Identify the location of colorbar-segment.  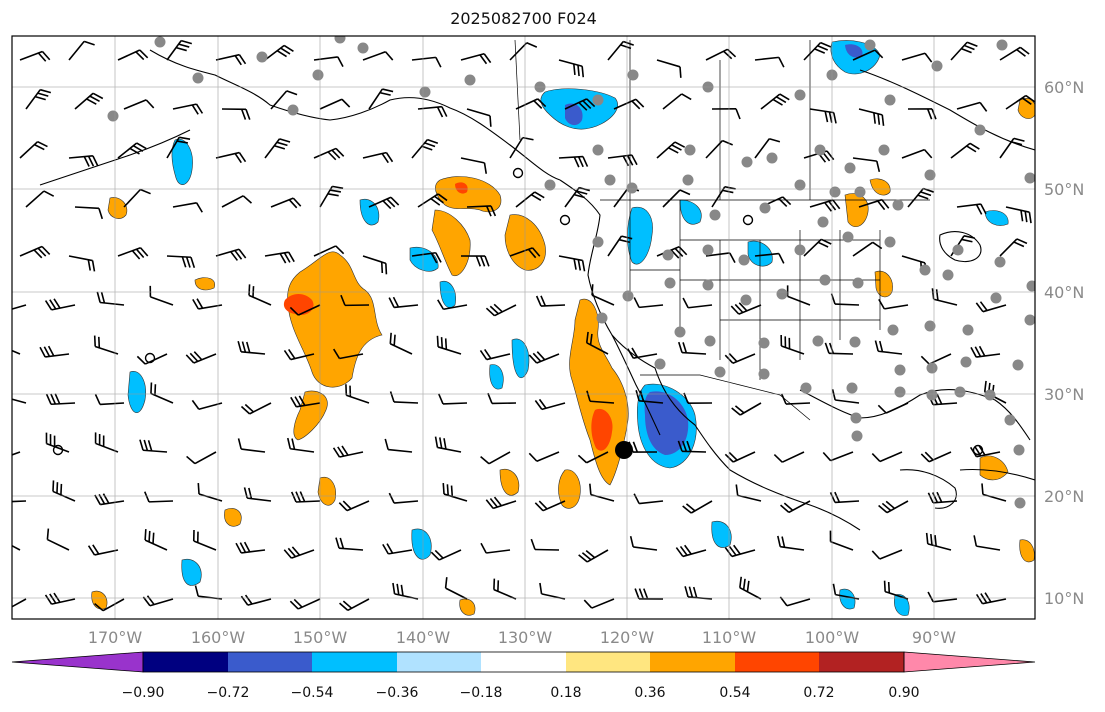
(439, 662).